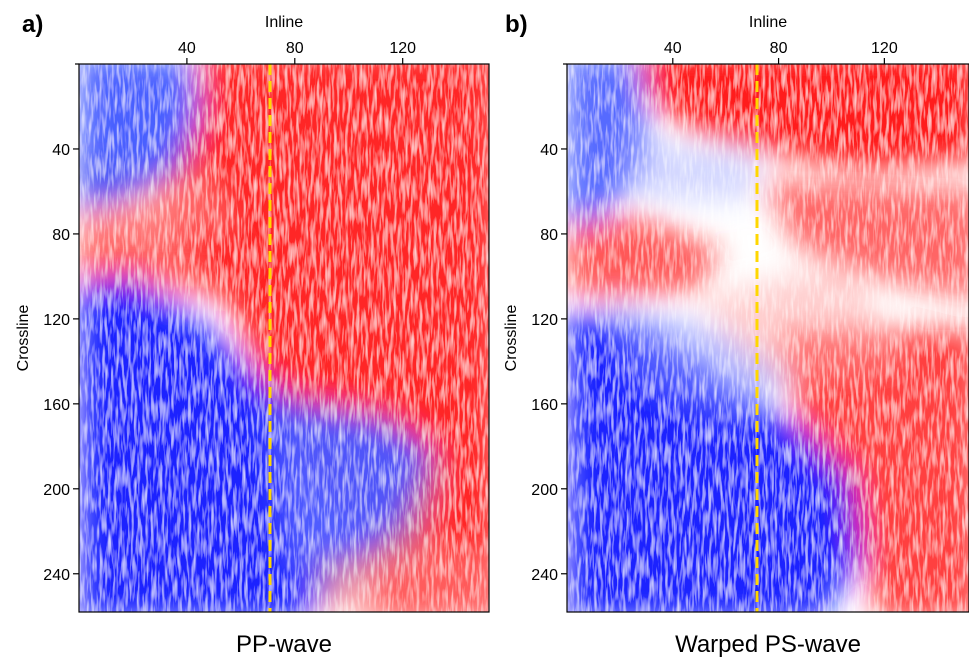 The height and width of the screenshot is (662, 969). What do you see at coordinates (32, 24) in the screenshot?
I see `panel-label-a: a)` at bounding box center [32, 24].